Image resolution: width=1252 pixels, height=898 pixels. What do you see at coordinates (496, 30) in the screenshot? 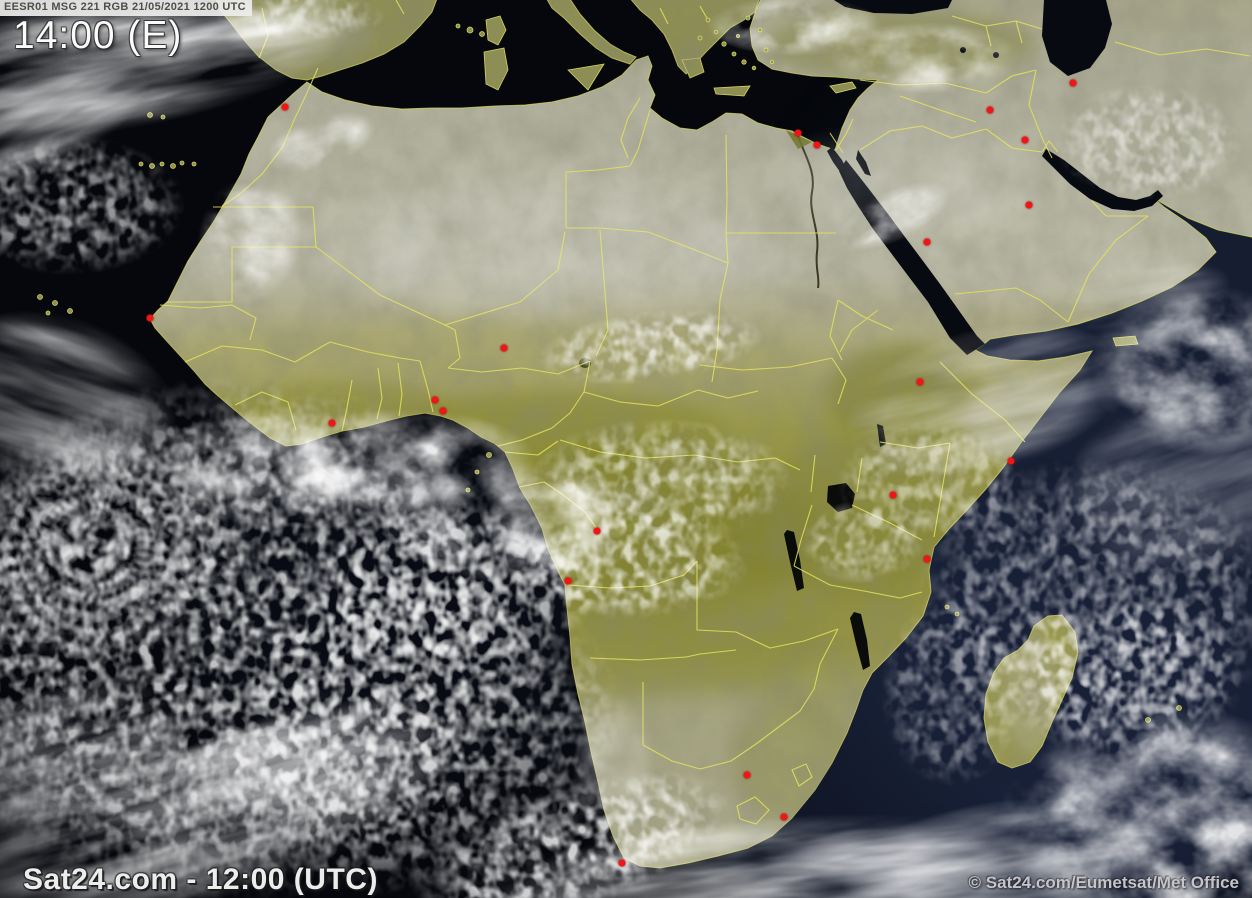
I see `corsica` at bounding box center [496, 30].